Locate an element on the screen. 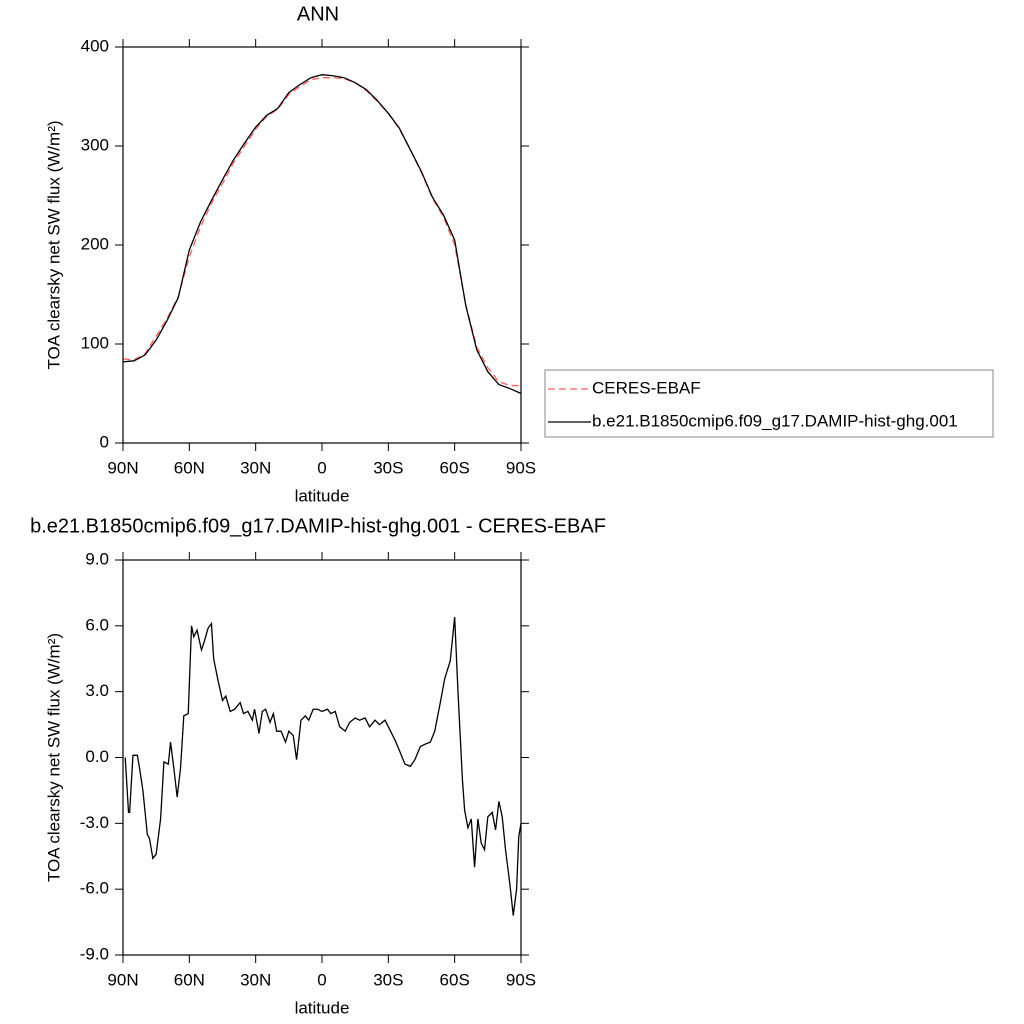 This screenshot has width=1024, height=1024. y-tick-label: 100 is located at coordinates (95, 342).